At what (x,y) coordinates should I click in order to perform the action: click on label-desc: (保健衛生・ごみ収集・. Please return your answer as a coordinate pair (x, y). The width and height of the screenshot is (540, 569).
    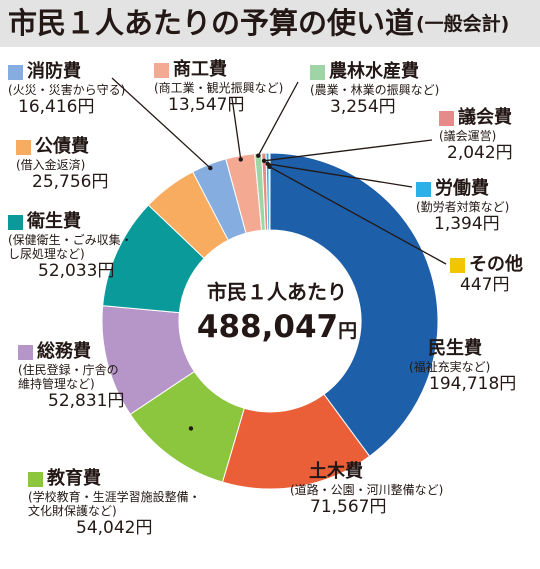
    Looking at the image, I should click on (70, 240).